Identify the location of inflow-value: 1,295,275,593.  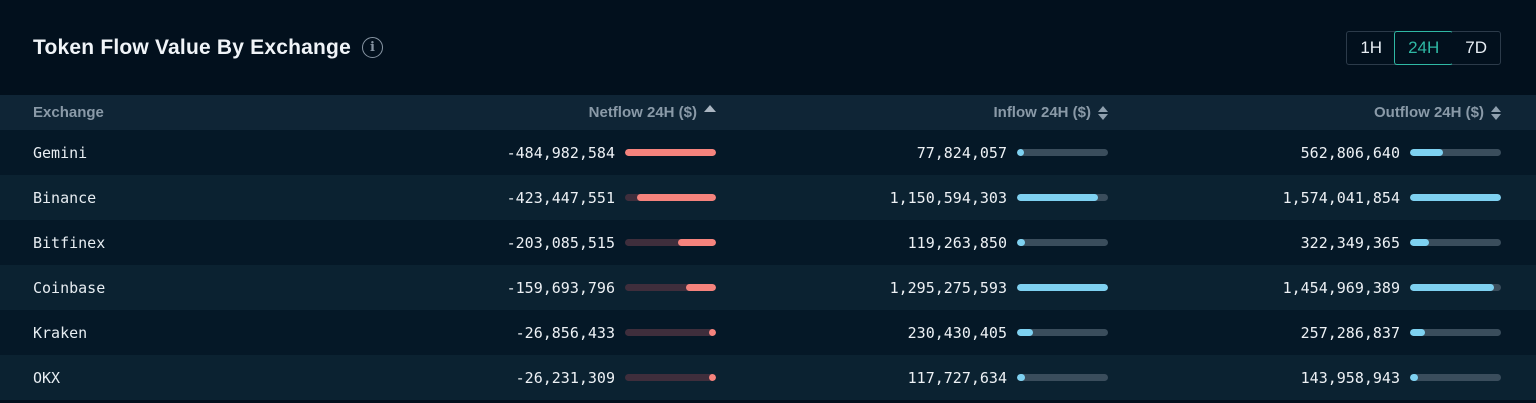
(948, 287).